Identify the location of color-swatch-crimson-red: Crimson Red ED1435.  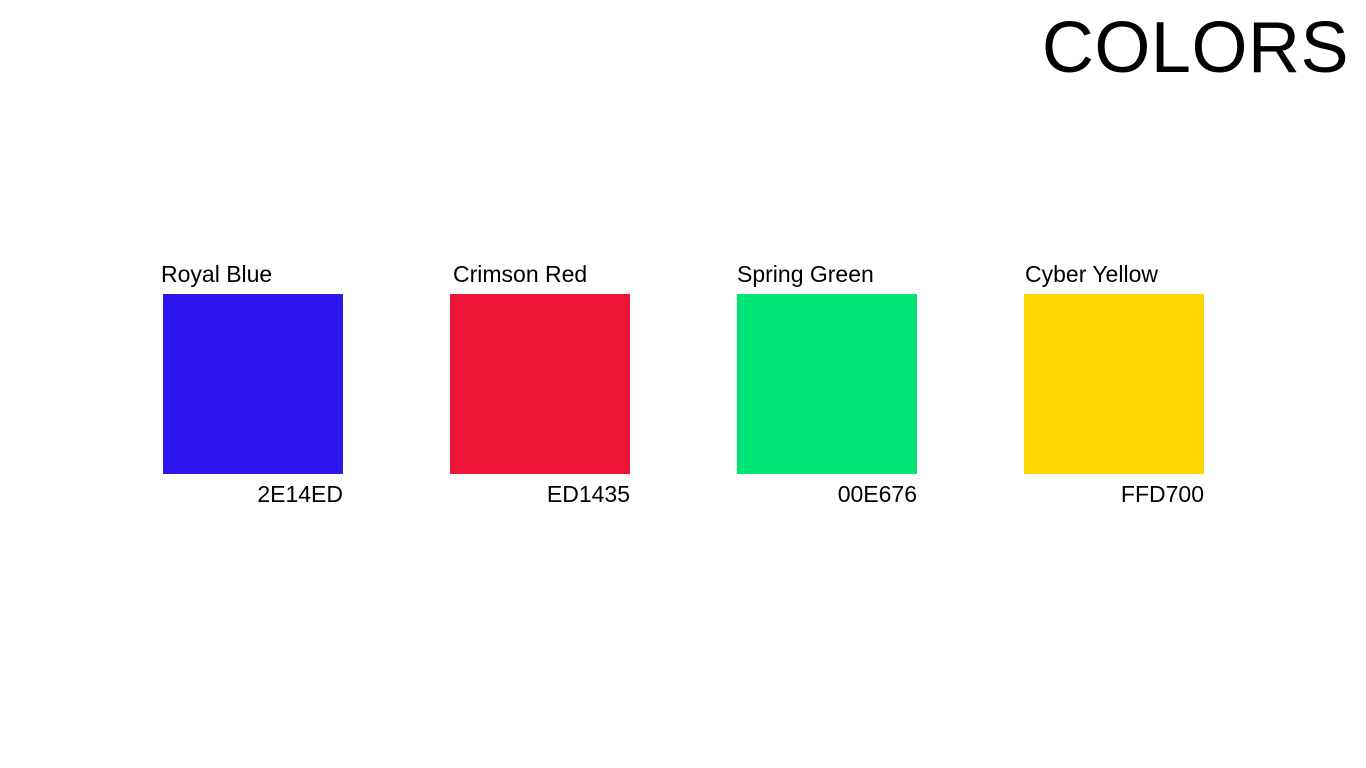
(550, 388).